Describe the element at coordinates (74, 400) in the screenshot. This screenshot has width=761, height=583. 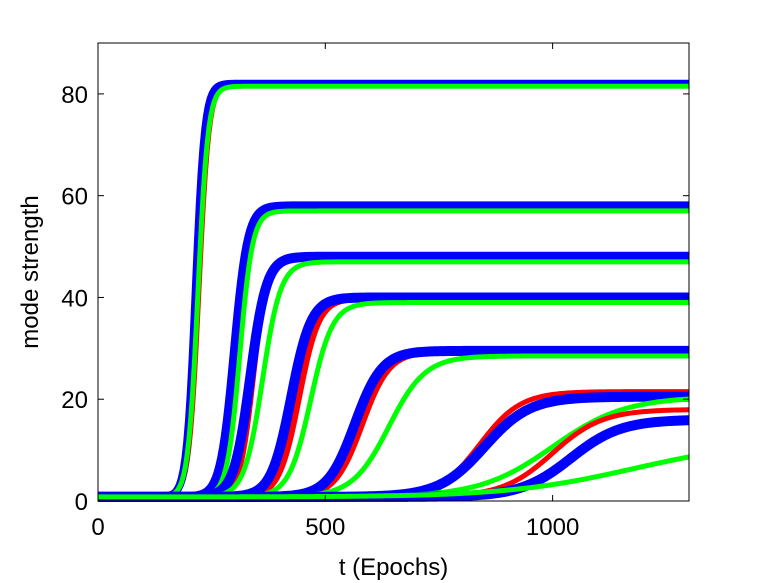
I see `y-tick-label: 20` at that location.